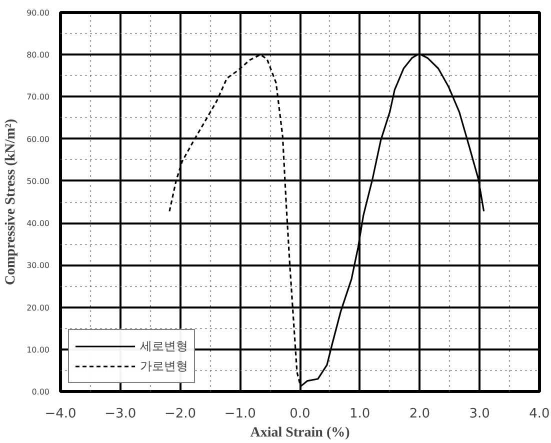 Image resolution: width=551 pixels, height=443 pixels. Describe the element at coordinates (38, 265) in the screenshot. I see `y-tick-label: 30.00` at that location.